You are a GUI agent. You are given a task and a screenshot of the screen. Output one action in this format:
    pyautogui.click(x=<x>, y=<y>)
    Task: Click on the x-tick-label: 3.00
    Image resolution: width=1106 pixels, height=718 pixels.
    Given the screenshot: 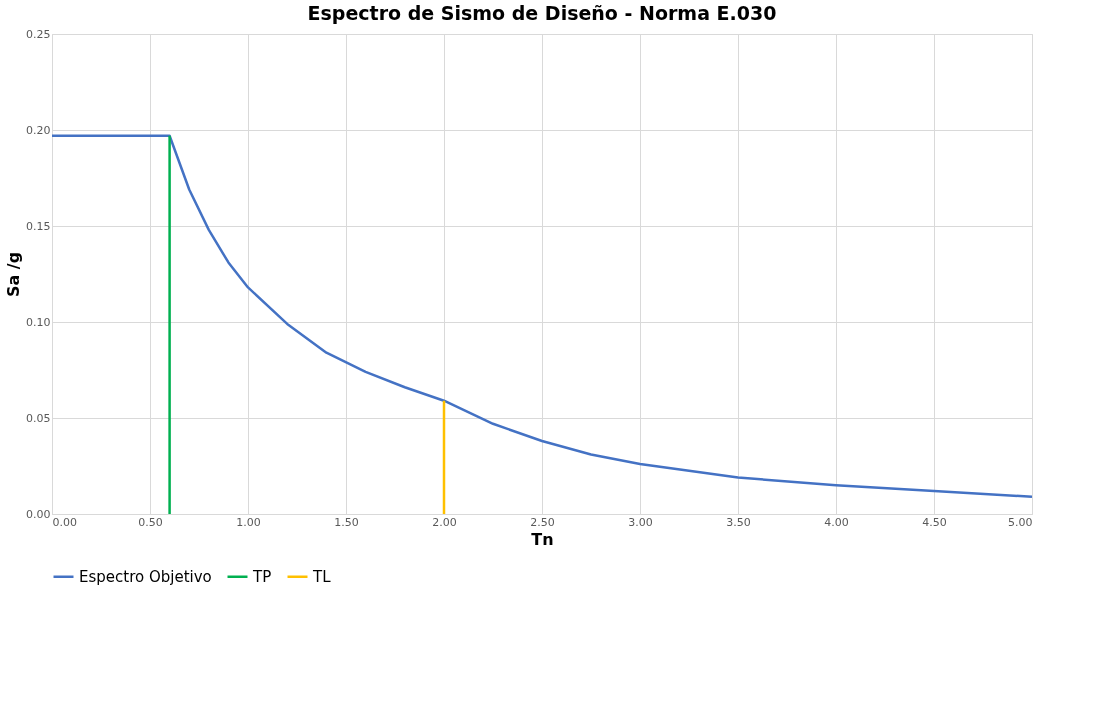 What is the action you would take?
    pyautogui.click(x=640, y=522)
    